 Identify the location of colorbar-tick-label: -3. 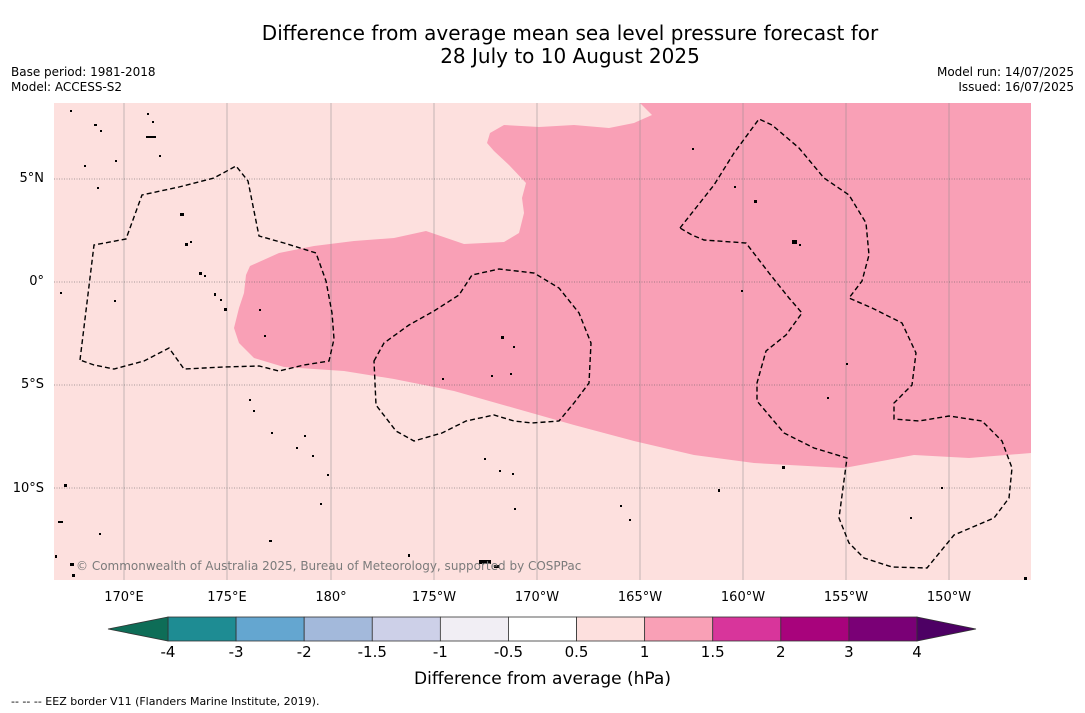
(236, 652).